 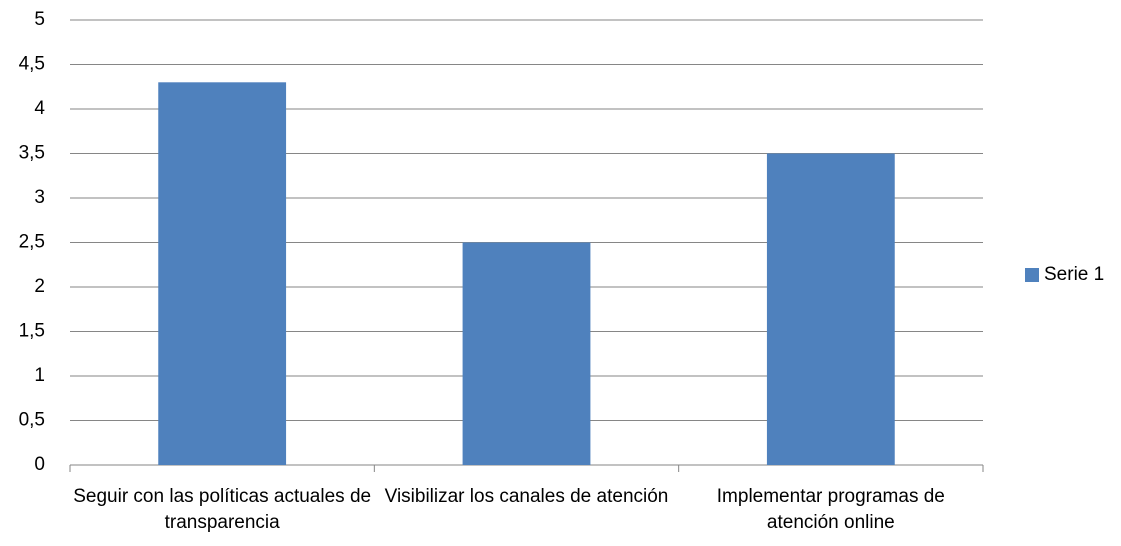 I want to click on legend-swatch, so click(x=1032, y=275).